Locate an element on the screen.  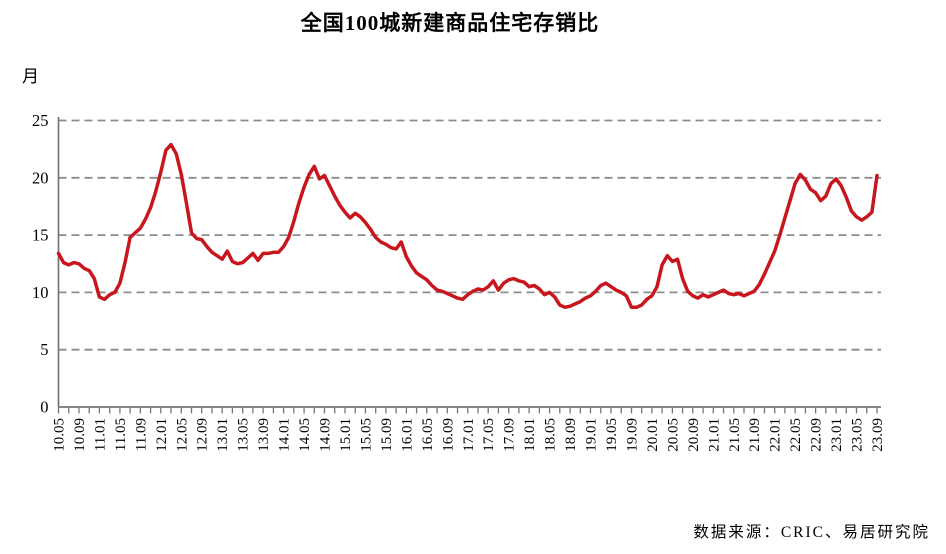
x-axis-tick-label: 20.05 is located at coordinates (673, 435).